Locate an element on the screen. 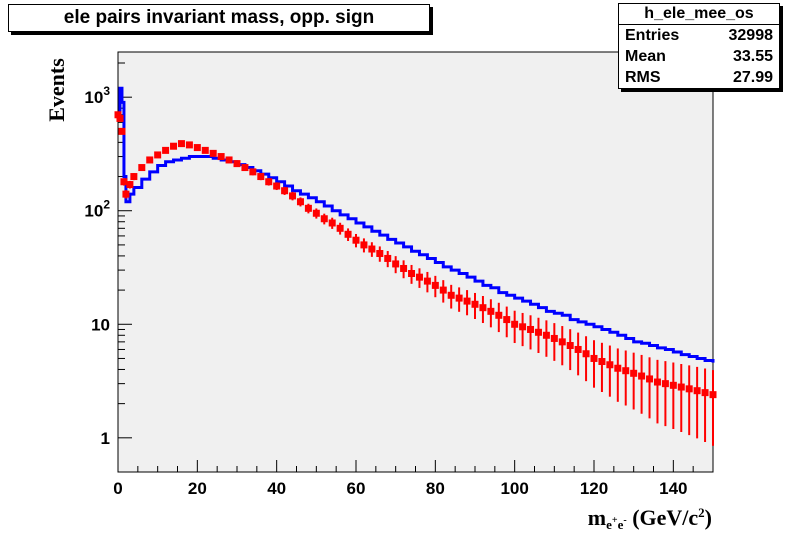  stats-value: 27.99 is located at coordinates (752, 77).